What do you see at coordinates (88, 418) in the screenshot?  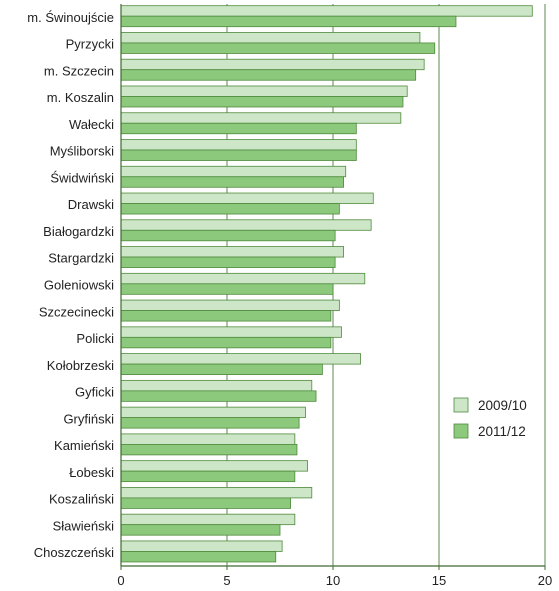 I see `category-label: Gryfiński` at bounding box center [88, 418].